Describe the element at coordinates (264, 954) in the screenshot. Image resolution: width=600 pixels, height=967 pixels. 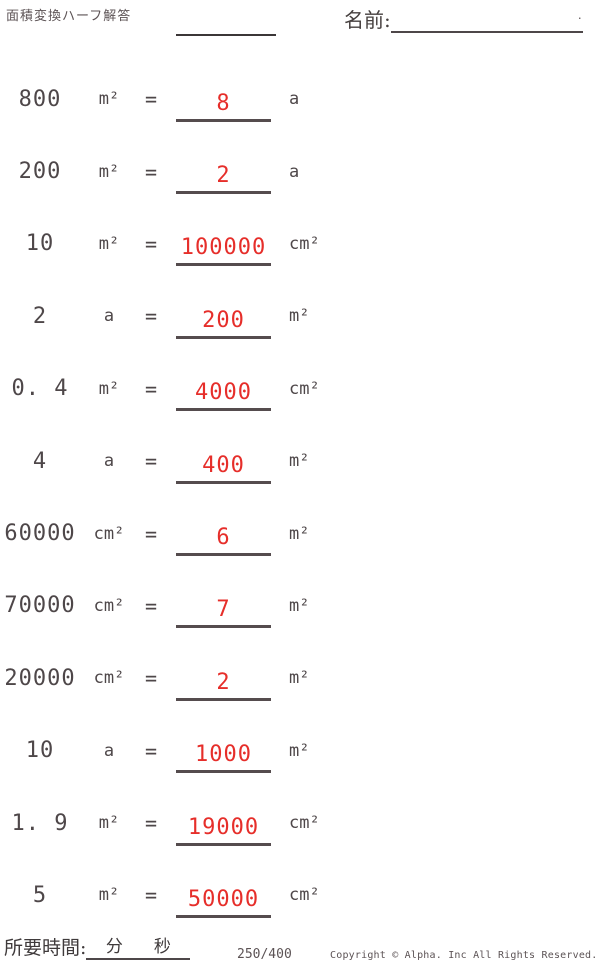
I see `progress-counter: 250/400` at that location.